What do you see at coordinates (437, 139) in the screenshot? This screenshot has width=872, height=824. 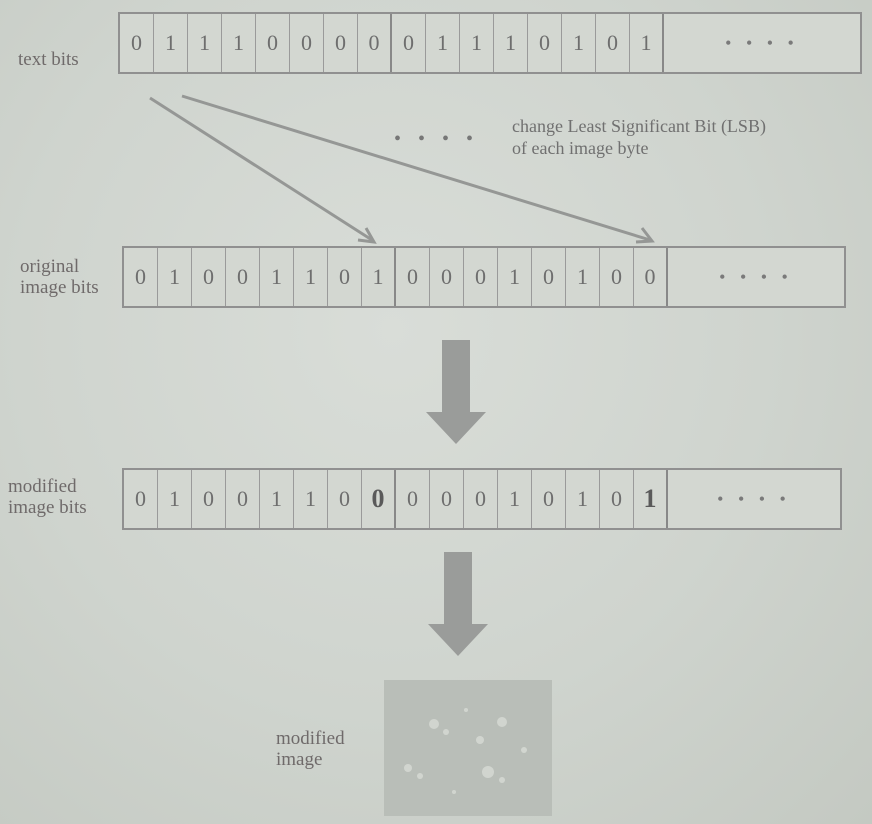 I see `ellipsis: • • • •` at bounding box center [437, 139].